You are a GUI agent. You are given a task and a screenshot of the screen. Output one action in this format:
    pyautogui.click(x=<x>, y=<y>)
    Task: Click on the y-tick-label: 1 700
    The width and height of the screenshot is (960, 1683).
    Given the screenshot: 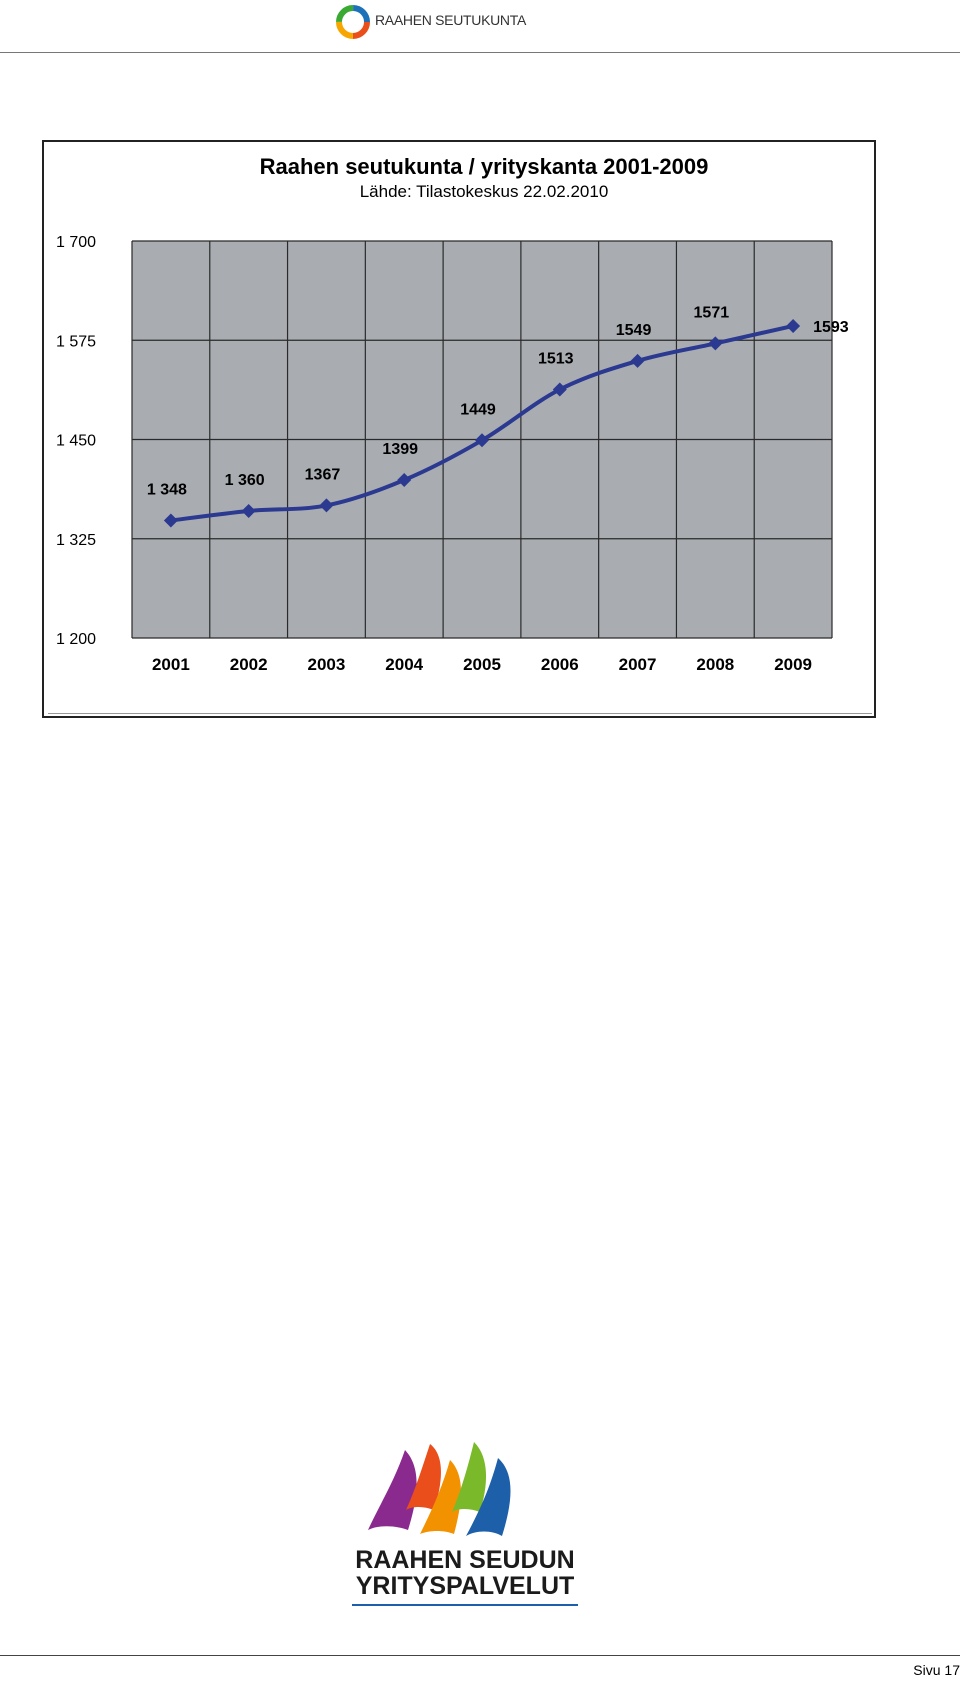 What is the action you would take?
    pyautogui.click(x=76, y=242)
    